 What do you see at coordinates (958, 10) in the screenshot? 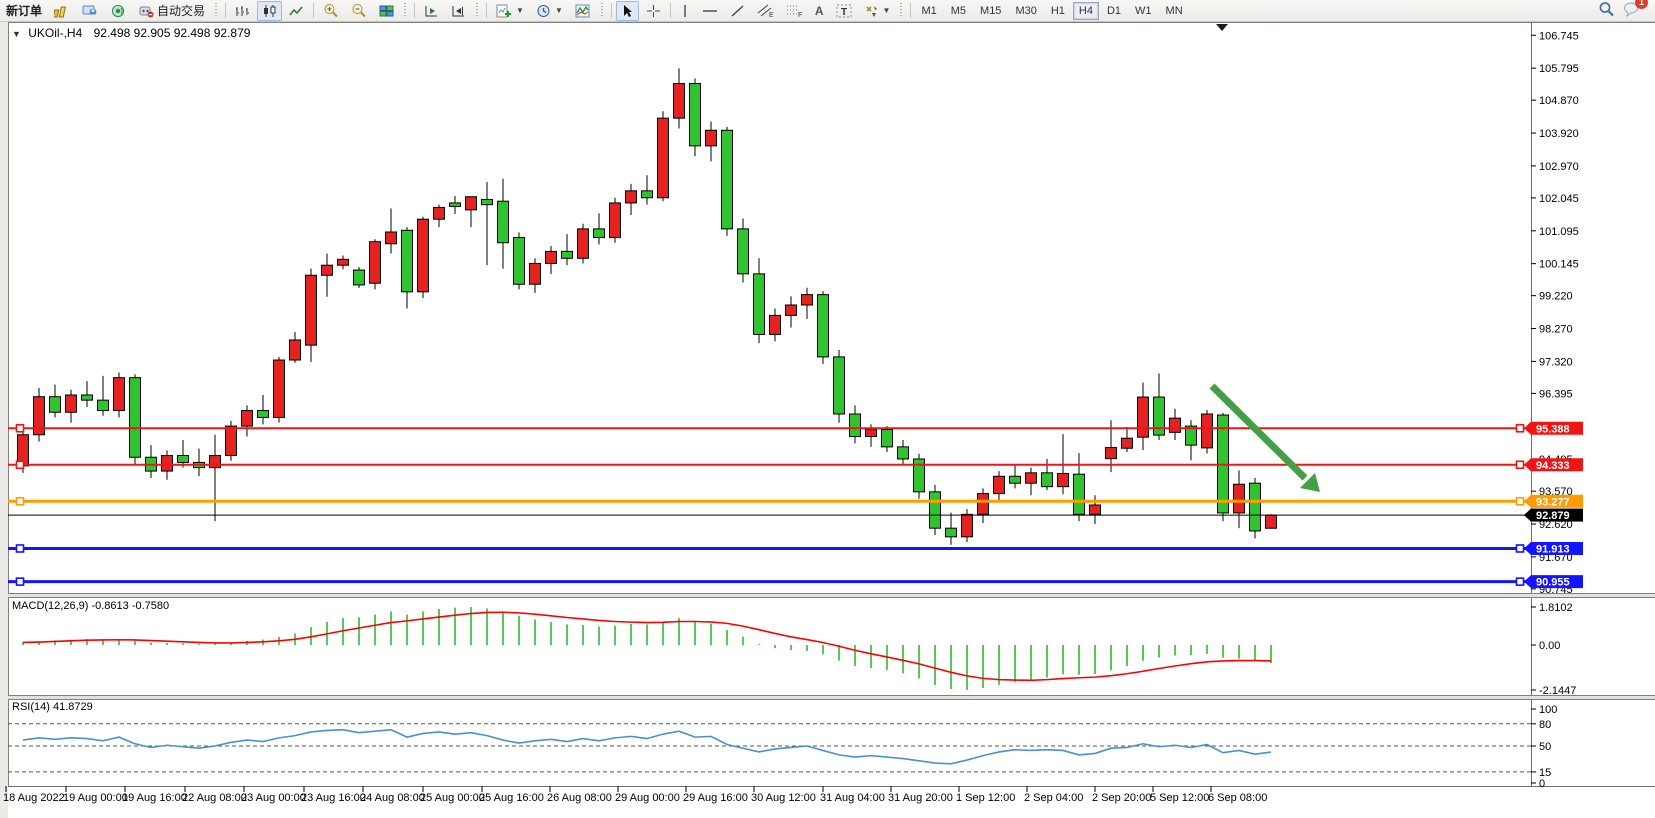
I see `timeframe-M5: M5` at bounding box center [958, 10].